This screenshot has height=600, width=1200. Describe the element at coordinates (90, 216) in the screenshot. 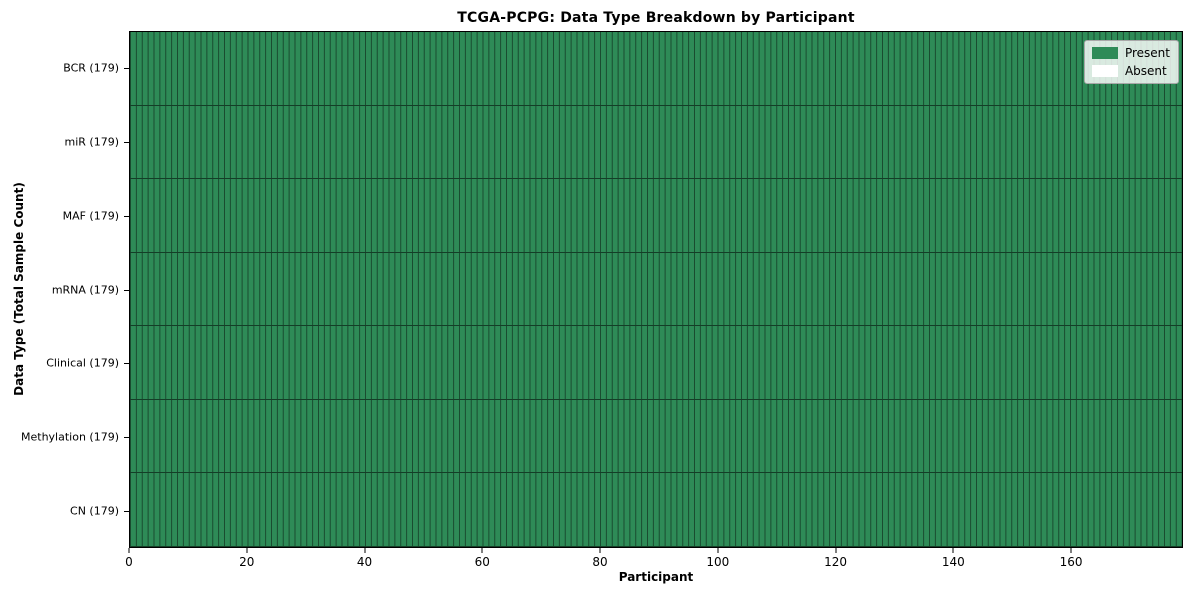

I see `y-tick-label-maf: MAF (179)` at that location.